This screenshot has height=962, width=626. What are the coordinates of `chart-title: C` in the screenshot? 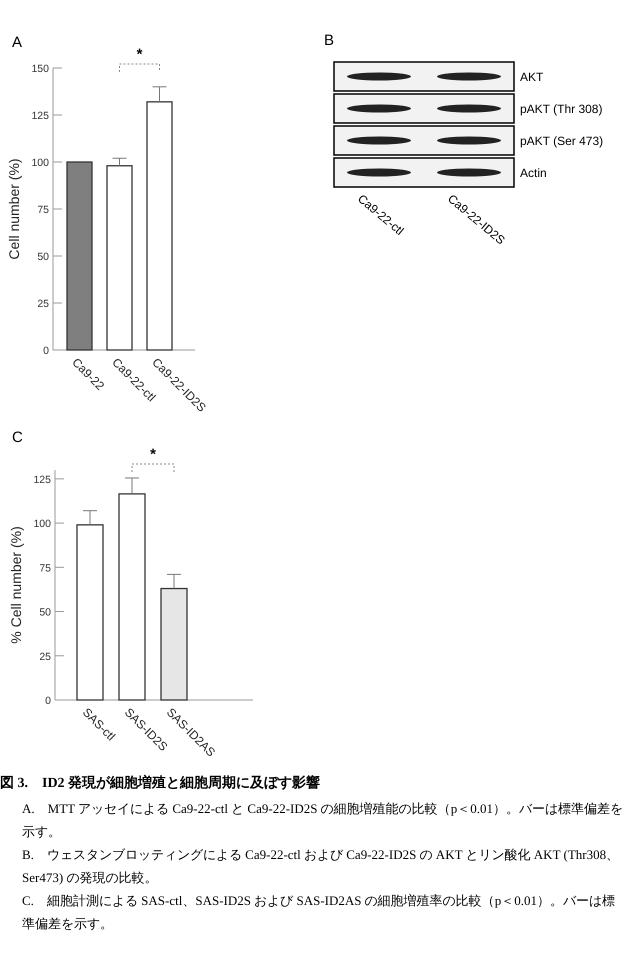 It's located at (17, 437).